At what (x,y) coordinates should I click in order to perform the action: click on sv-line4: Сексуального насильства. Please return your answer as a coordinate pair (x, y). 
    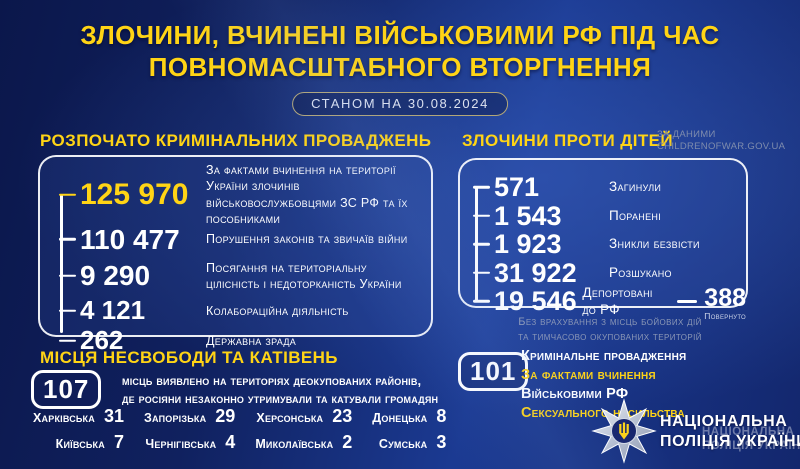
    Looking at the image, I should click on (603, 413).